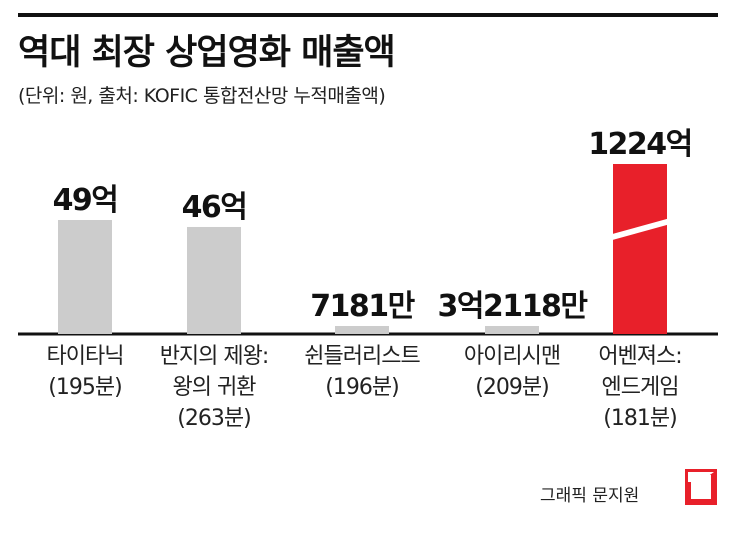  Describe the element at coordinates (214, 207) in the screenshot. I see `value-label-1: 46억` at that location.